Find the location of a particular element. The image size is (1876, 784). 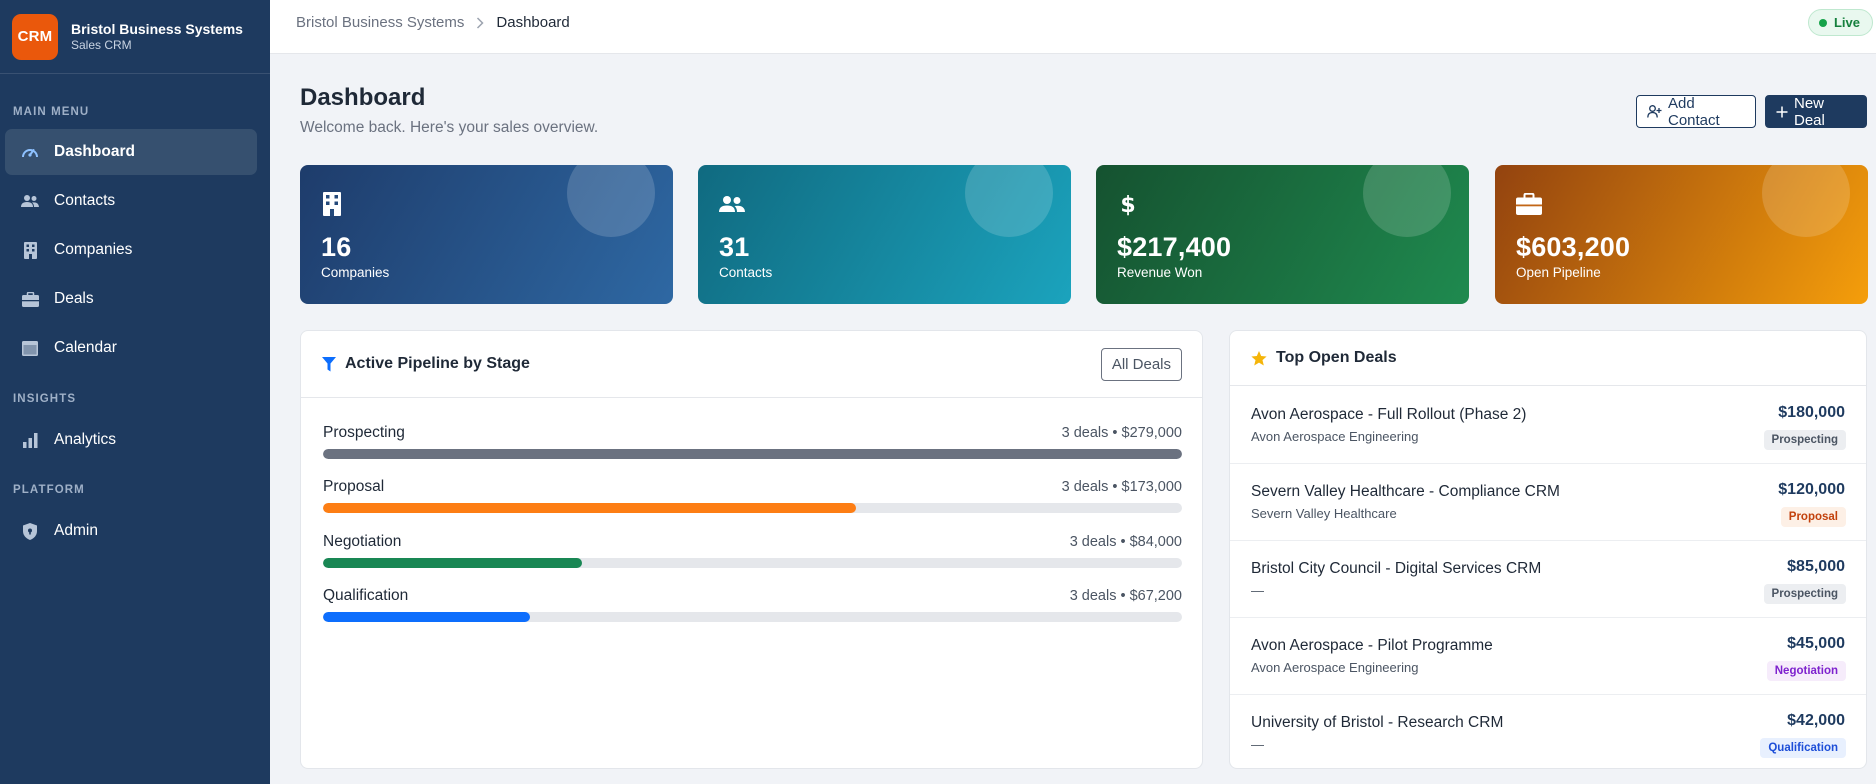

gauge-icon is located at coordinates (30, 152).